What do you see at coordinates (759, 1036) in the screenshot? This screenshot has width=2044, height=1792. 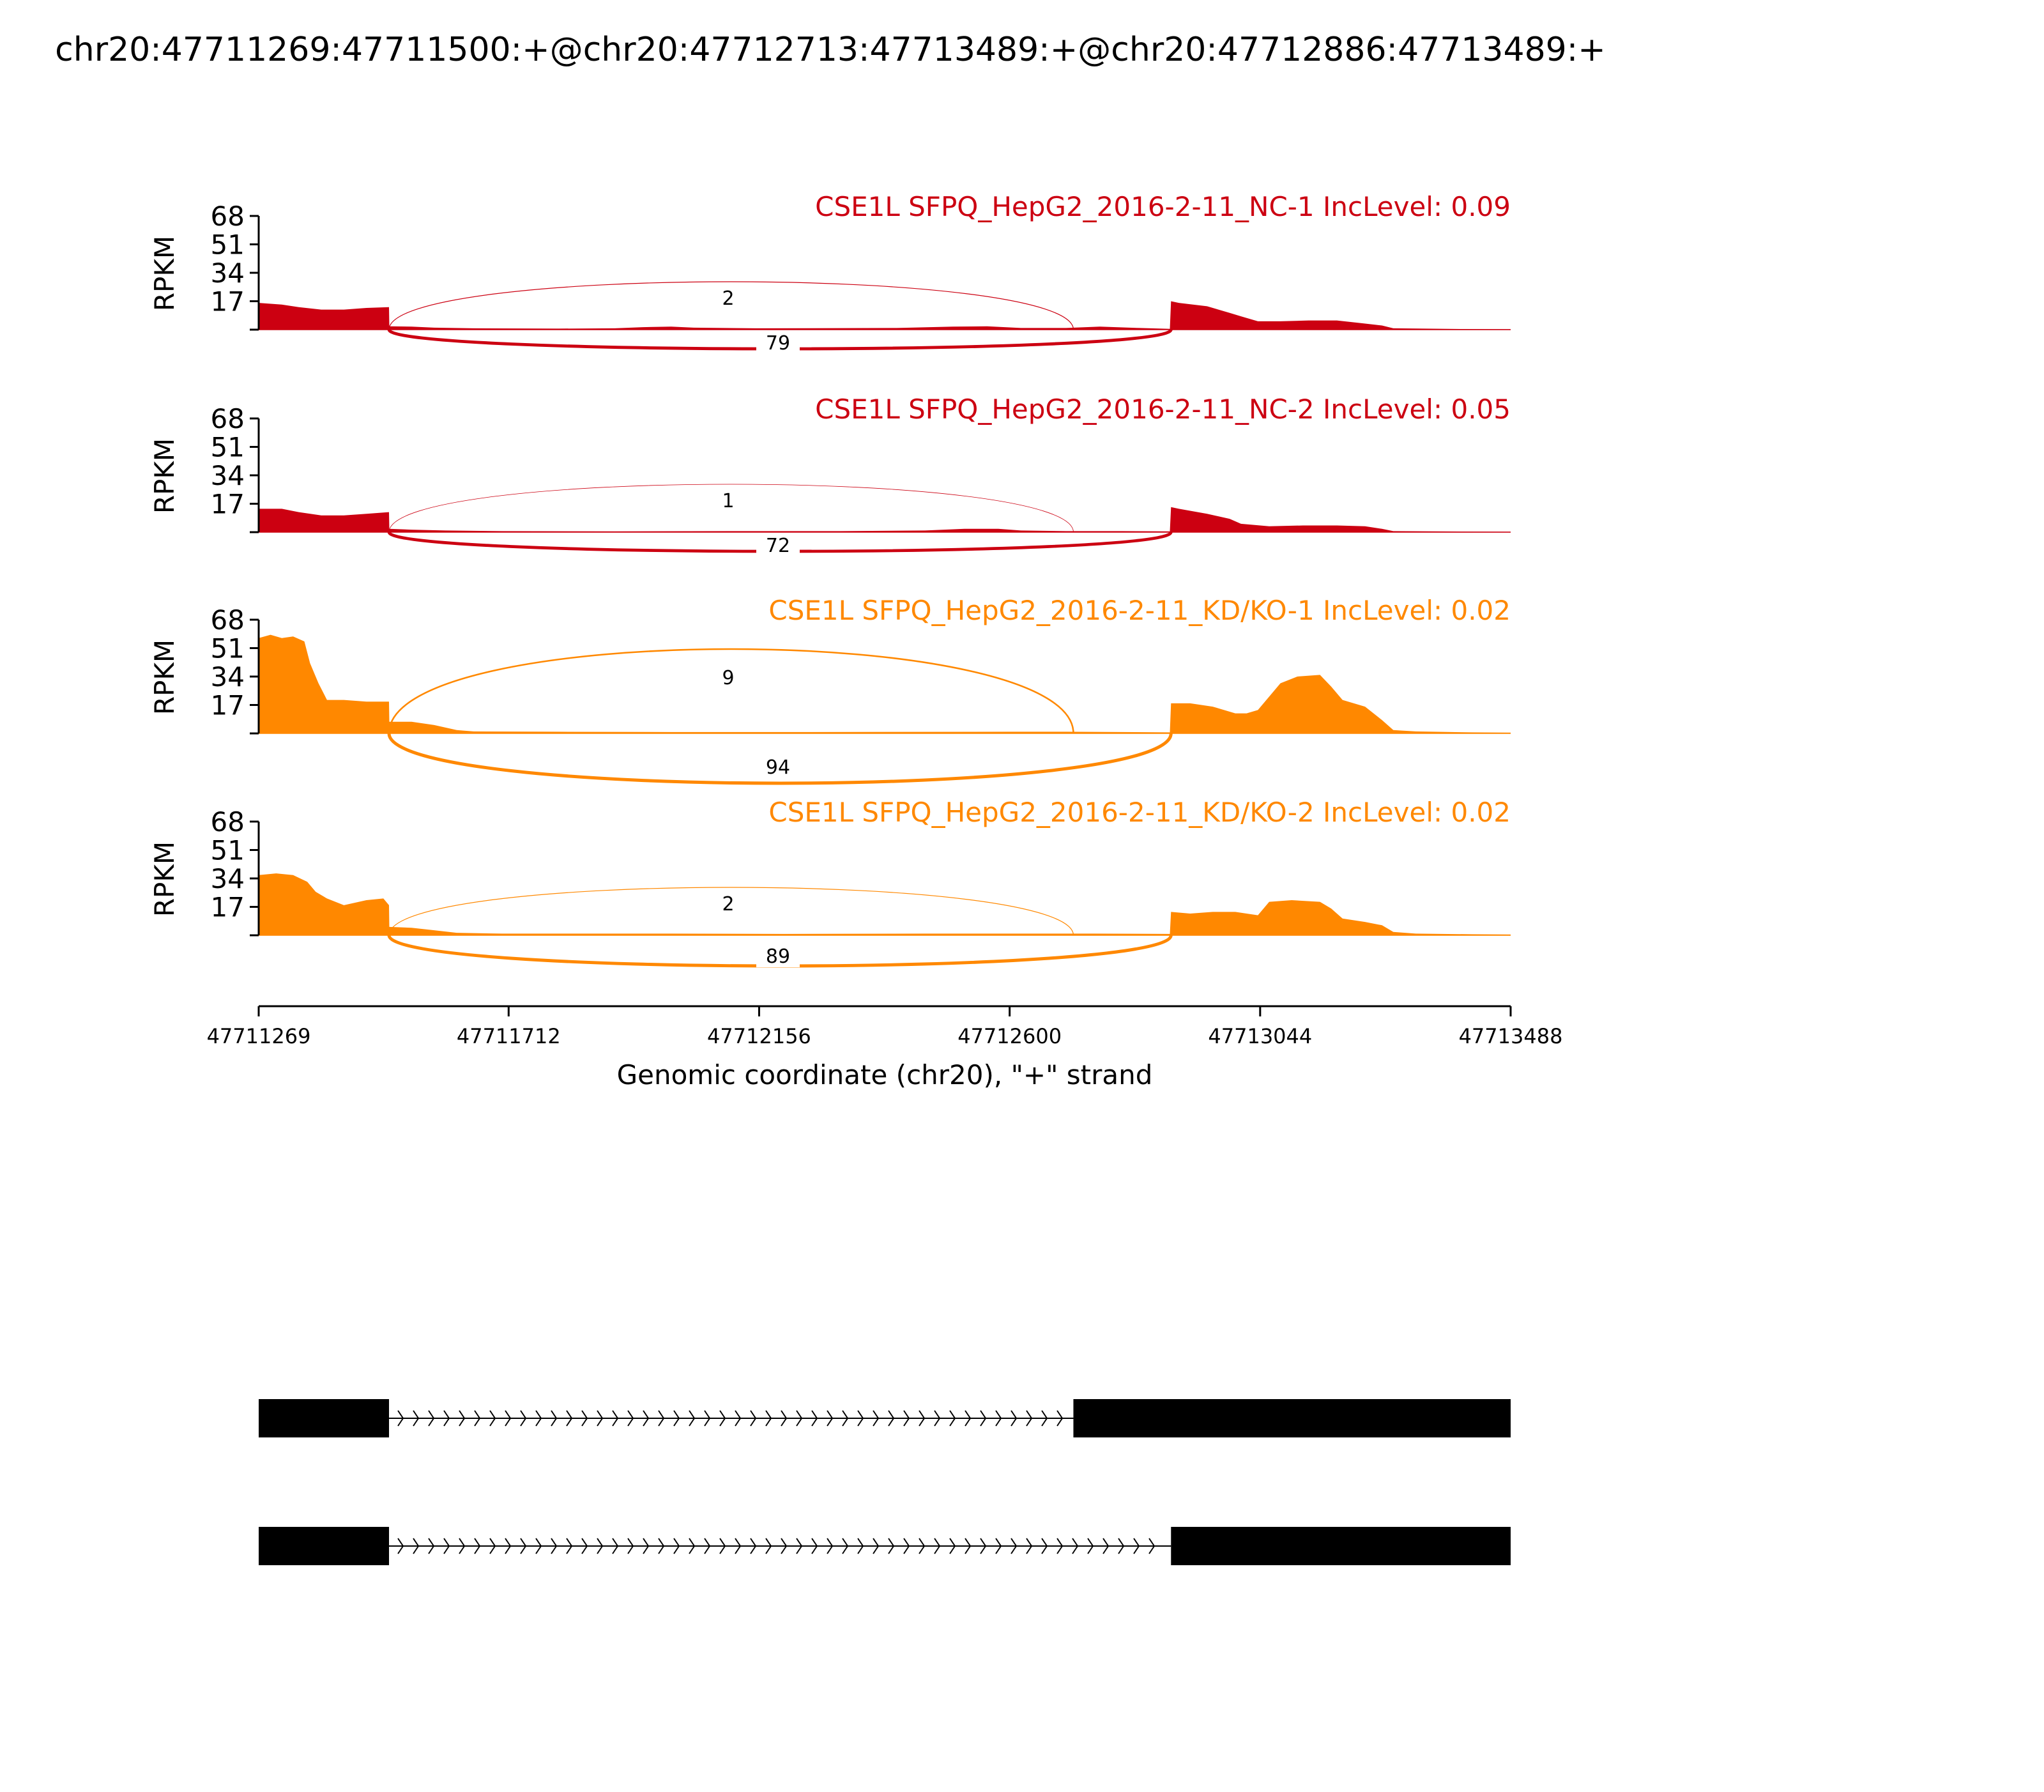 I see `x-tick-label: 47712156` at bounding box center [759, 1036].